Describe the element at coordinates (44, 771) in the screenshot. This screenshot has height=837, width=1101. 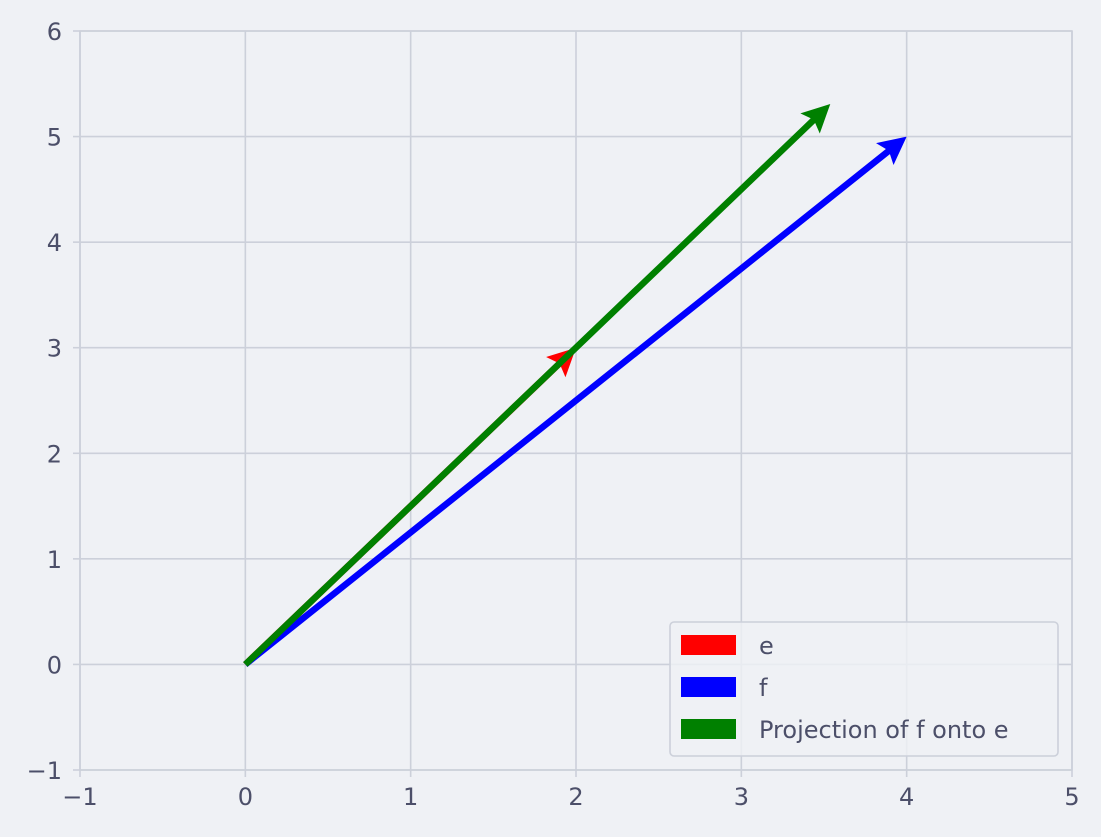
I see `y-tick-label: −1` at that location.